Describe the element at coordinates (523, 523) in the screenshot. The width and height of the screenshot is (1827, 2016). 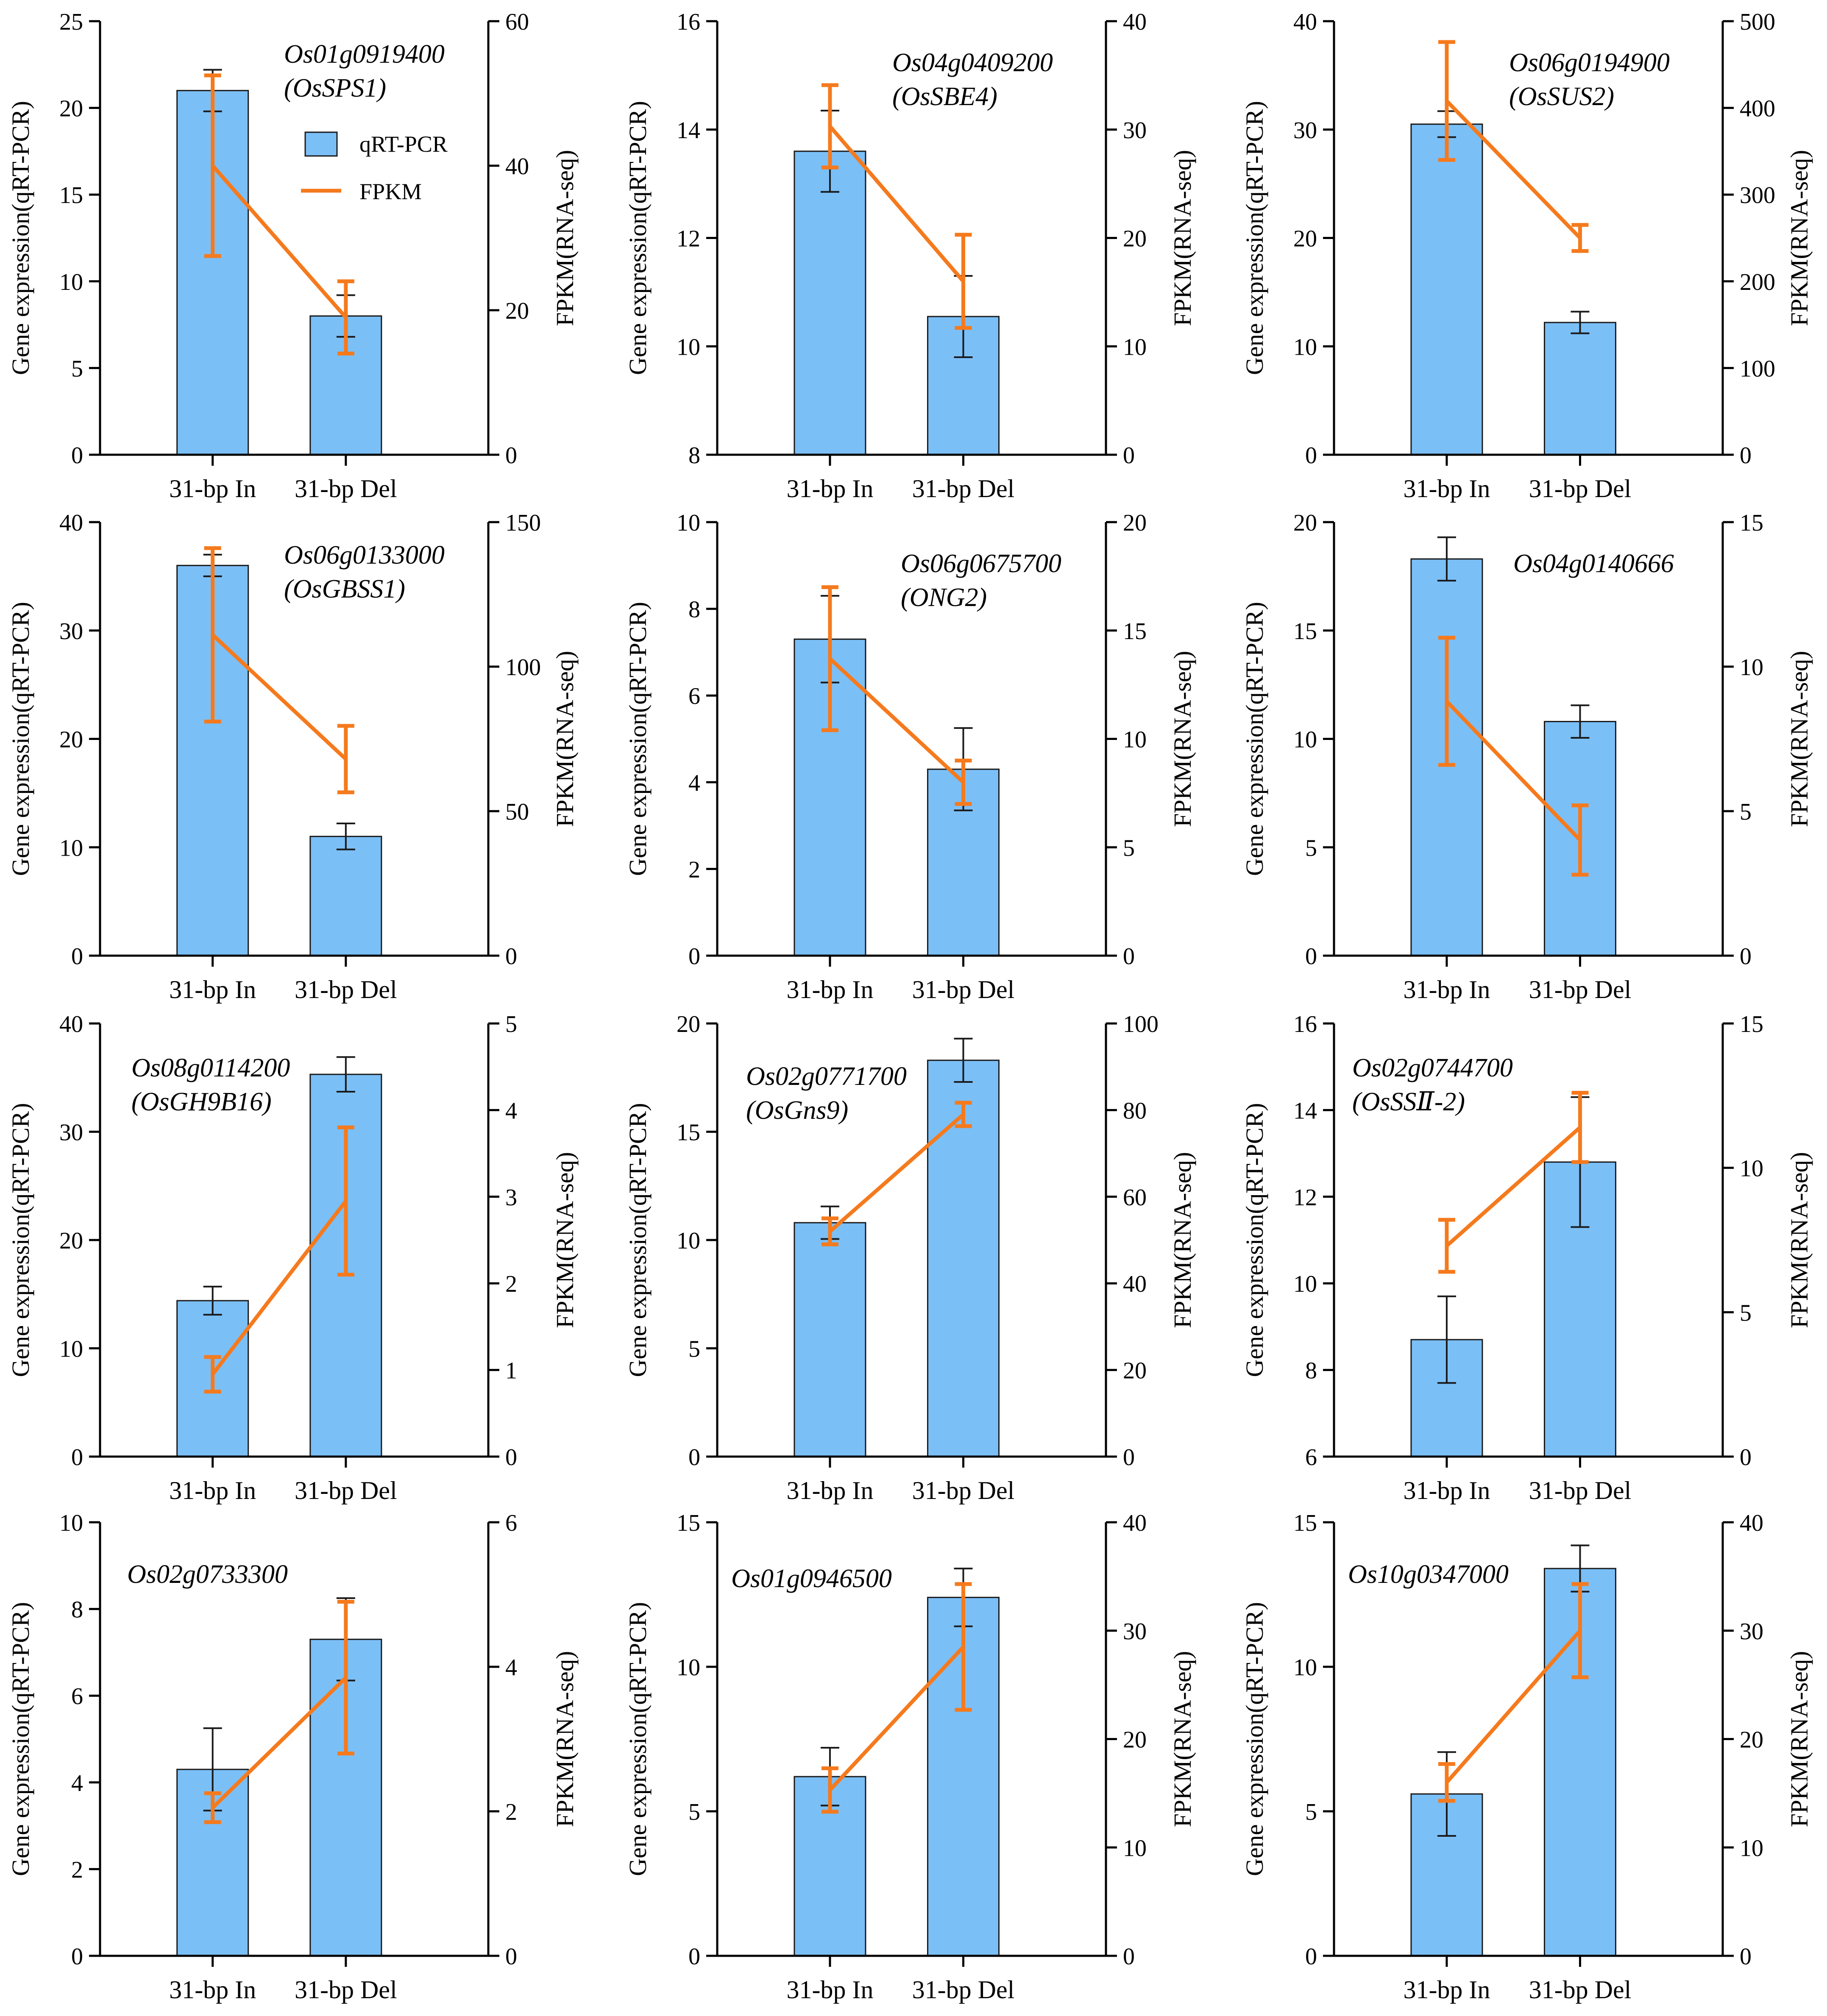
I see `y-tick-label-right: 150` at that location.